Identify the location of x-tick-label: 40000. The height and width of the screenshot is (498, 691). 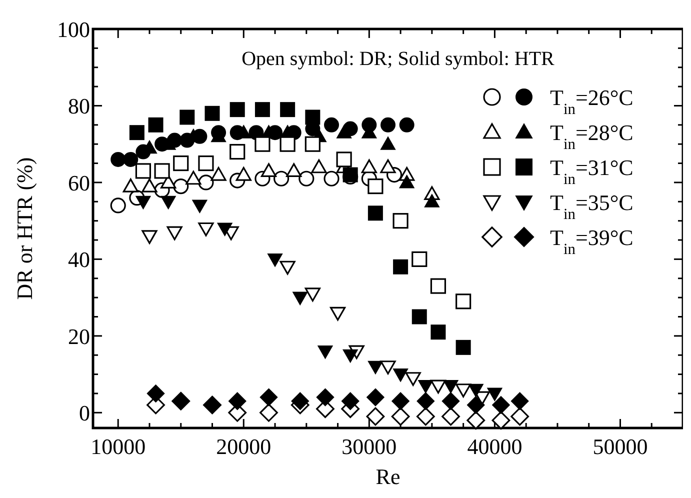
(494, 446).